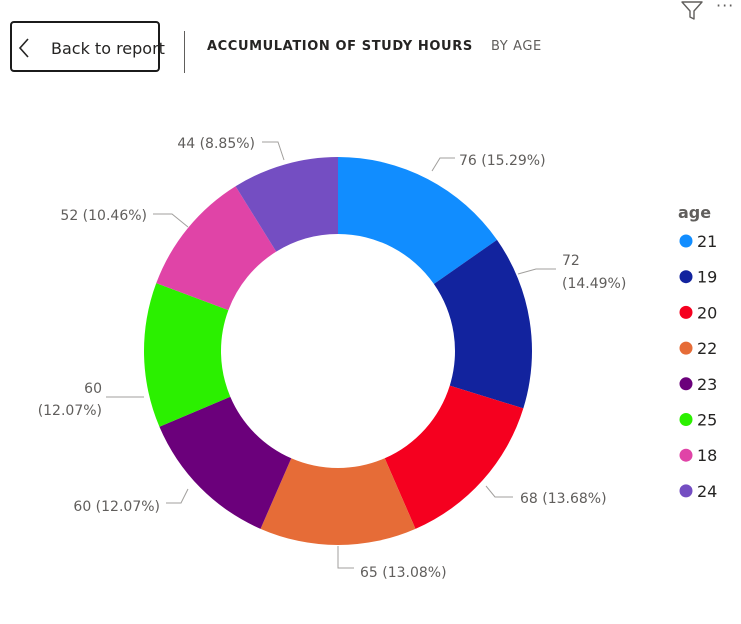  What do you see at coordinates (707, 455) in the screenshot?
I see `legend-label-18: 18` at bounding box center [707, 455].